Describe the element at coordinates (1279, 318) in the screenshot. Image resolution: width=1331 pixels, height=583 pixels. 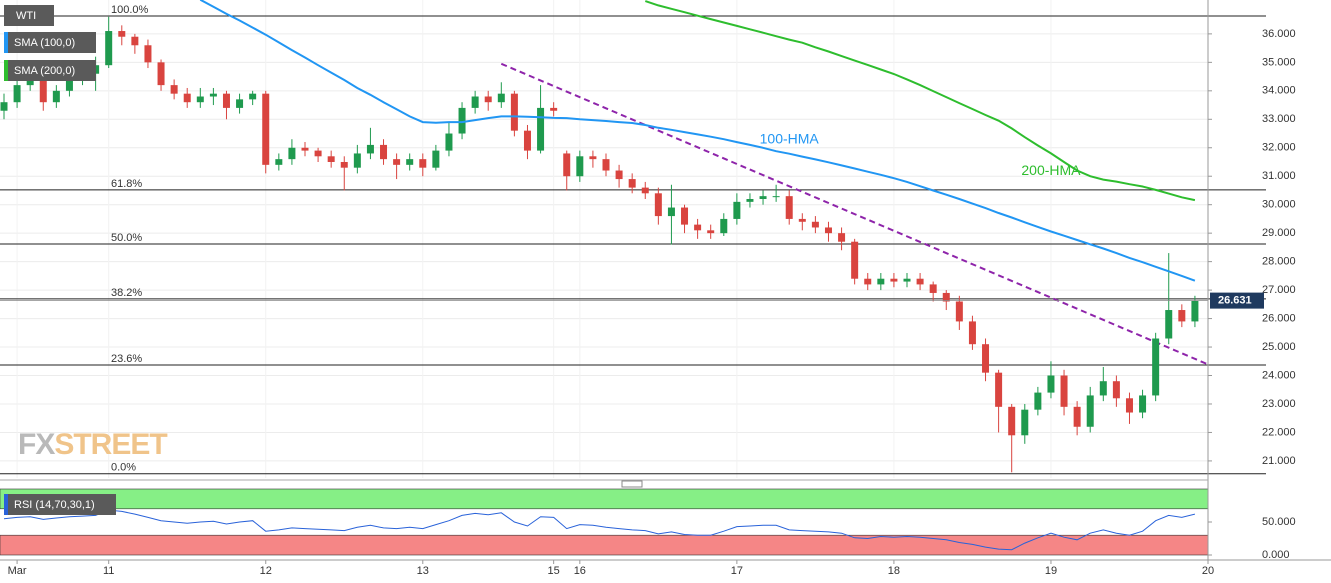
I see `y-tick-label: 26.000` at that location.